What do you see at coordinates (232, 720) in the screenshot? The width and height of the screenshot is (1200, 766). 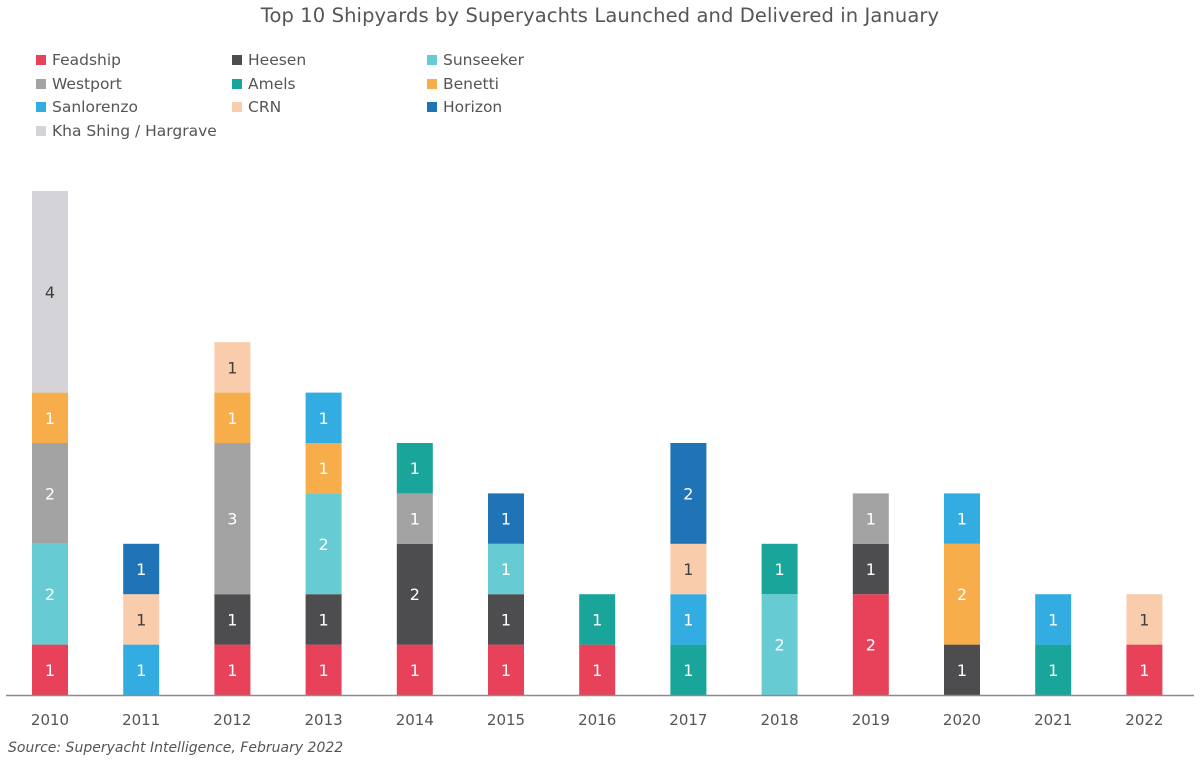 I see `x-tick-label-2012: 2012` at bounding box center [232, 720].